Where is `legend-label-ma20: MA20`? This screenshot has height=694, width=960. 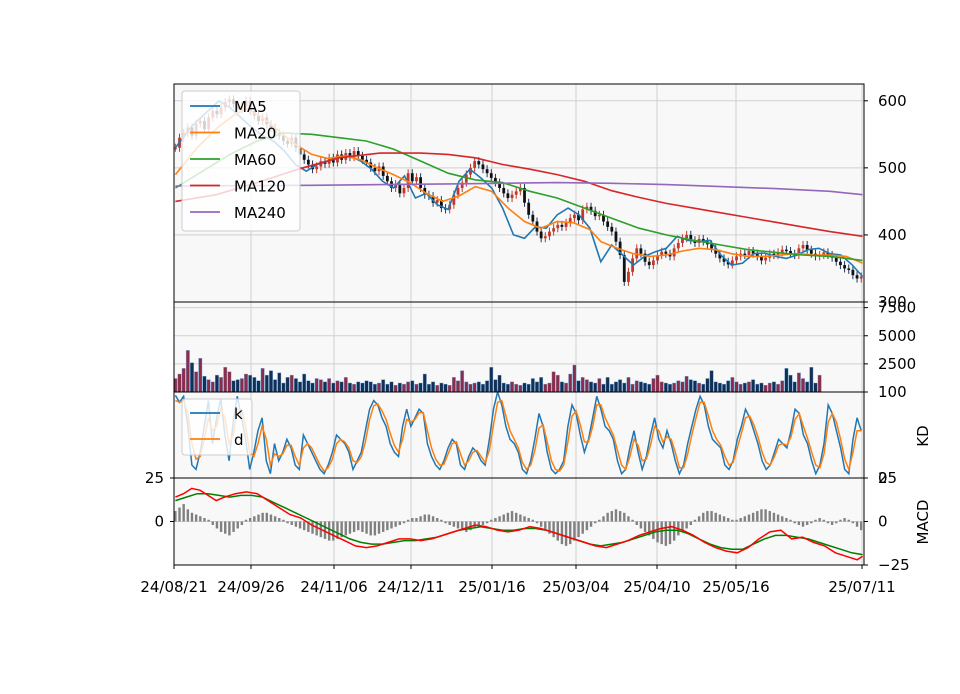 legend-label-ma20: MA20 is located at coordinates (255, 134).